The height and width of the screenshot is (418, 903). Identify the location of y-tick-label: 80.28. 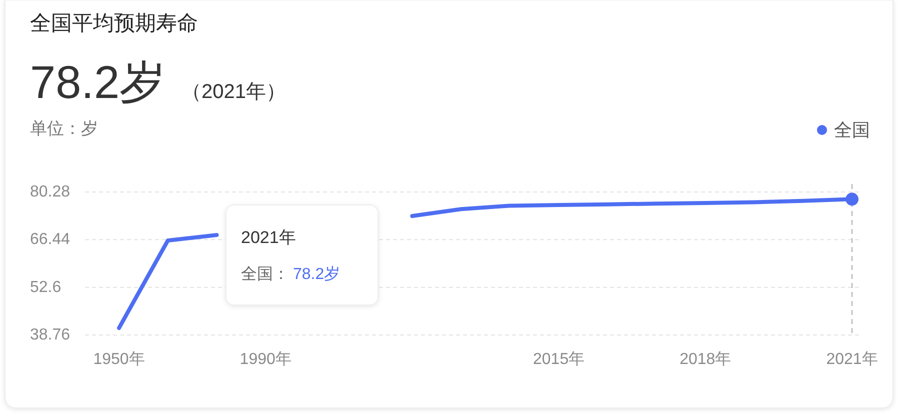
(50, 192).